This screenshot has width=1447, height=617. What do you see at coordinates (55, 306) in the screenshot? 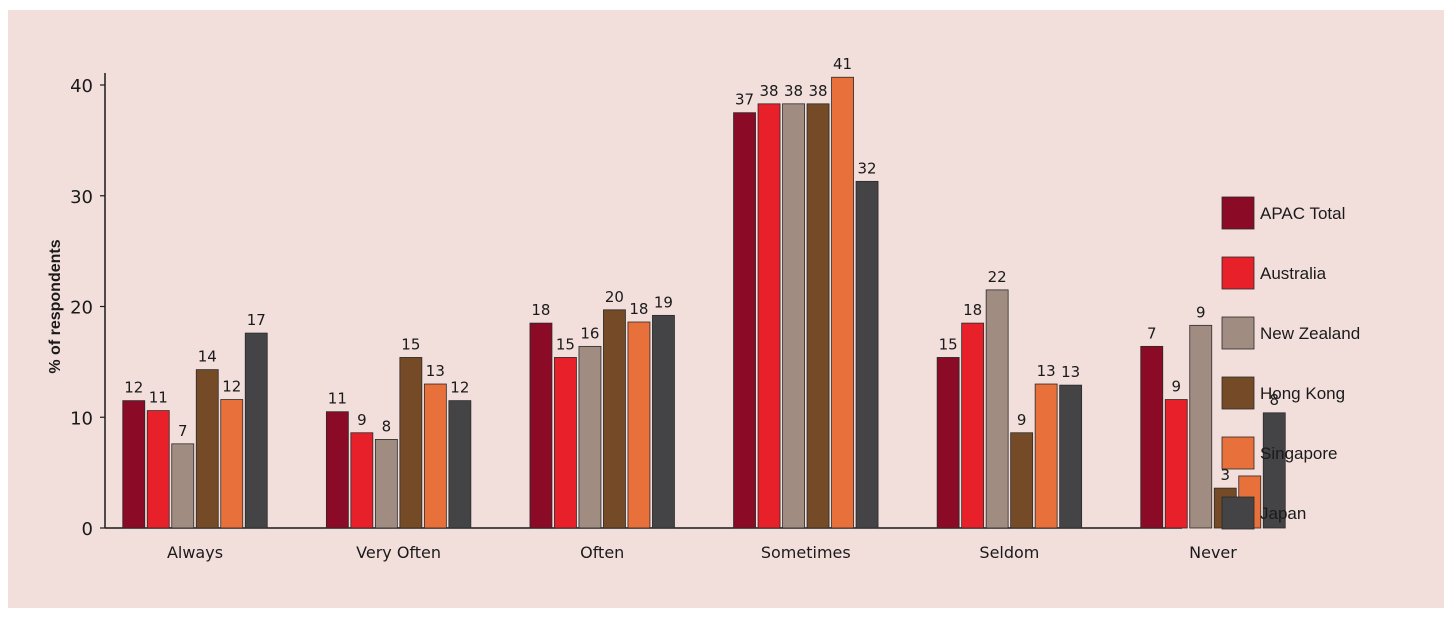
I see `y-axis-title: % of respondents` at bounding box center [55, 306].